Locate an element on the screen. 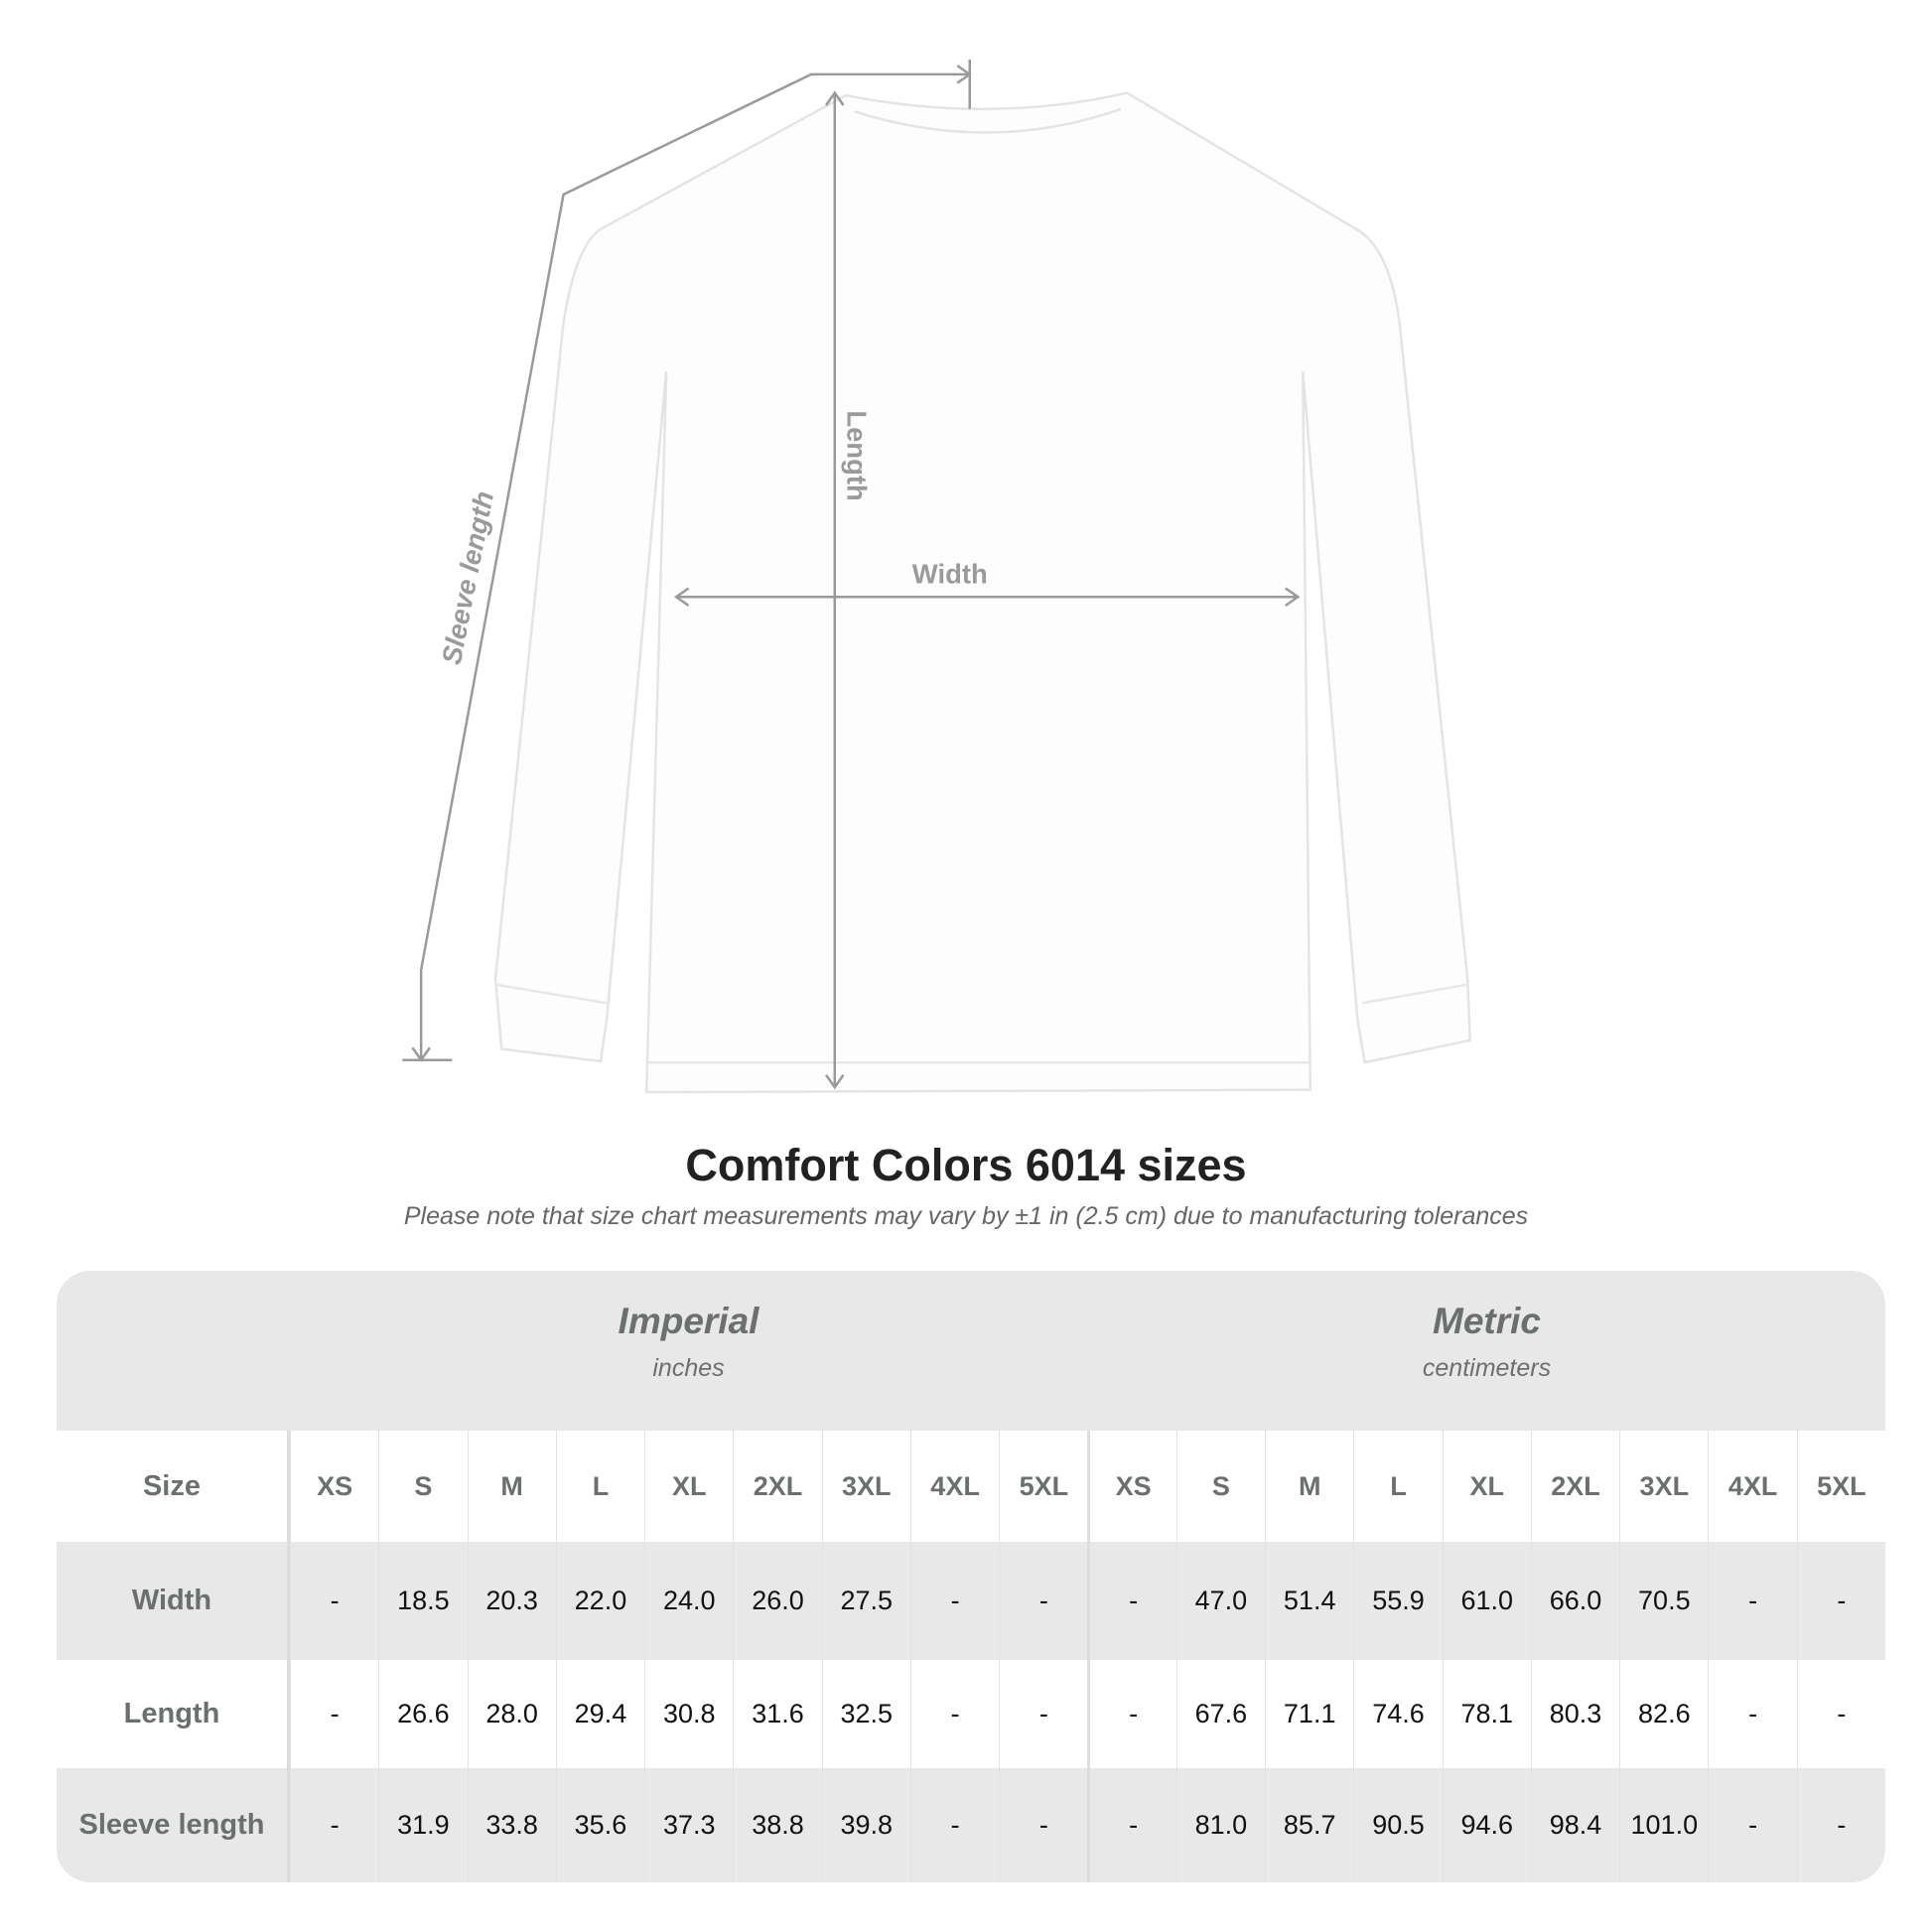  metric-title: Metric is located at coordinates (1487, 1321).